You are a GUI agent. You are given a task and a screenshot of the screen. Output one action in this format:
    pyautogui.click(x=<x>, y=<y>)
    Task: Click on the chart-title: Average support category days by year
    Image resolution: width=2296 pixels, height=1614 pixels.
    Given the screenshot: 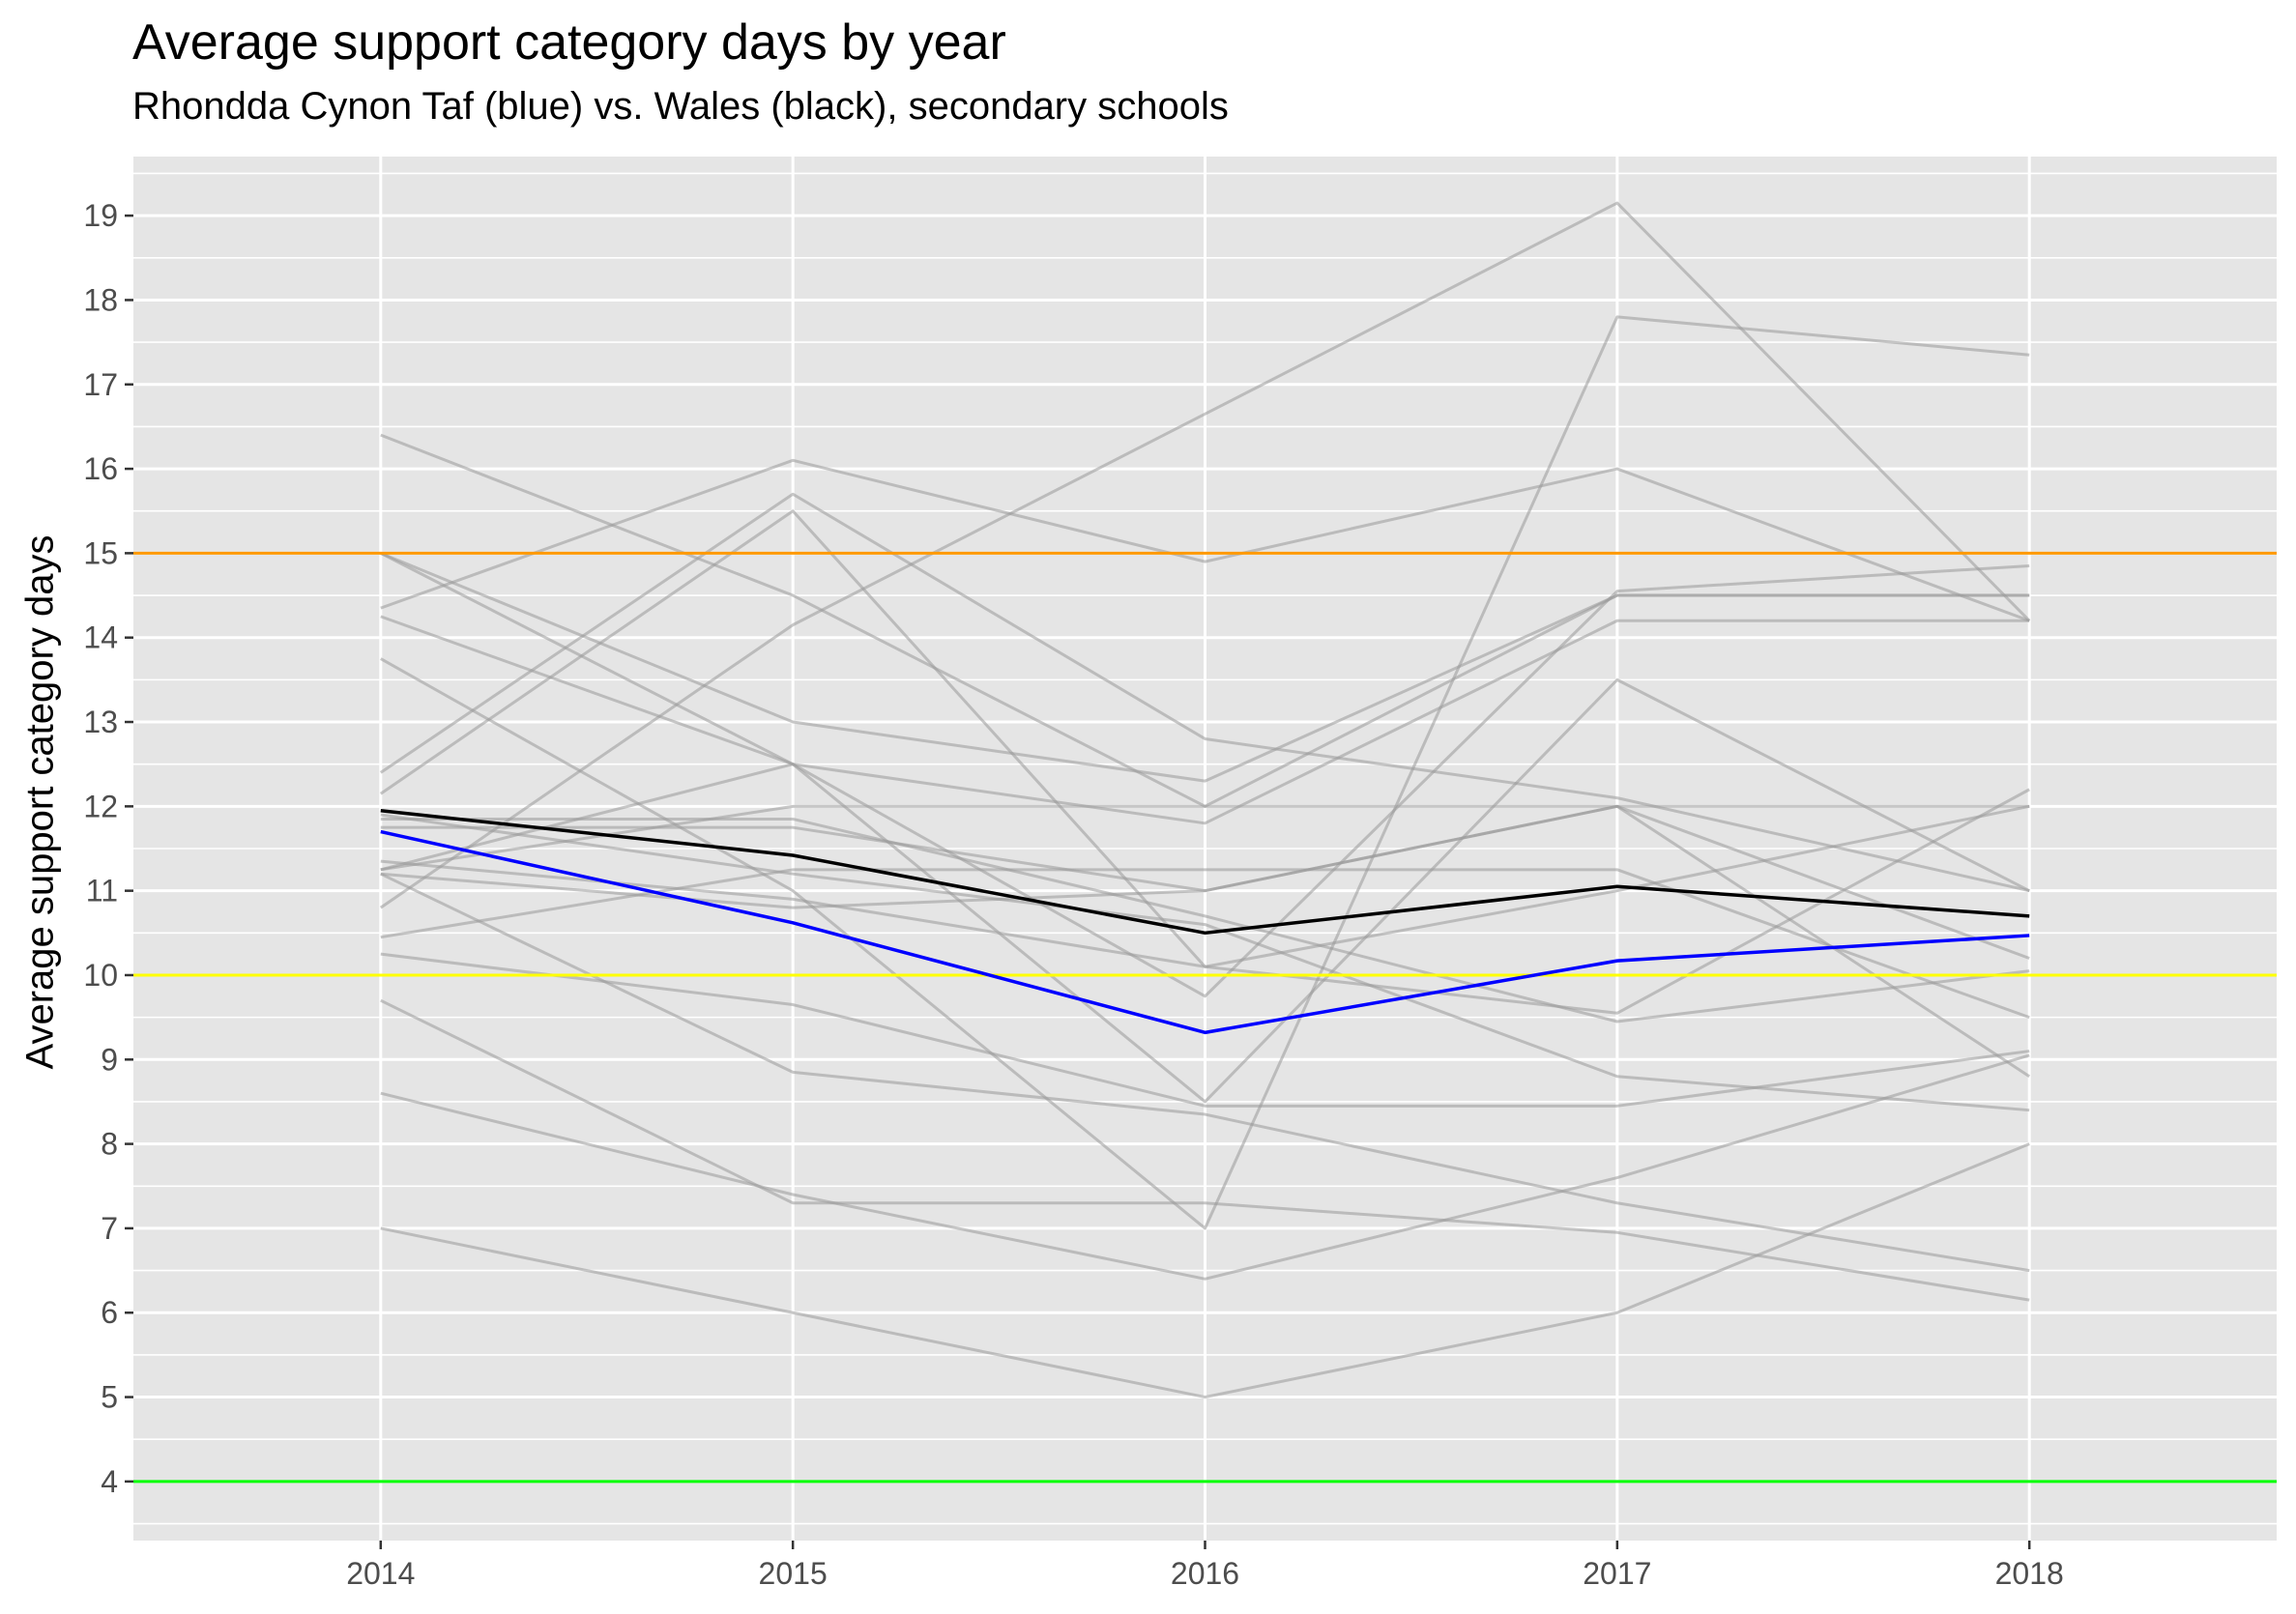 What is the action you would take?
    pyautogui.click(x=569, y=42)
    